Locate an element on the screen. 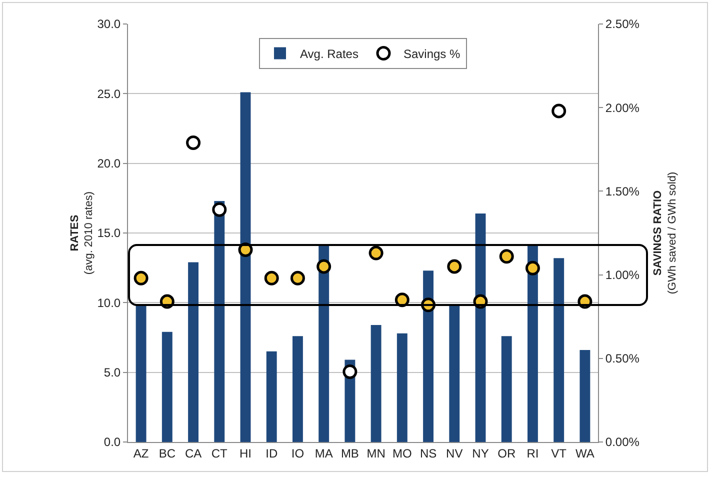 The width and height of the screenshot is (712, 477). y2-tick-label: 1.50% is located at coordinates (622, 191).